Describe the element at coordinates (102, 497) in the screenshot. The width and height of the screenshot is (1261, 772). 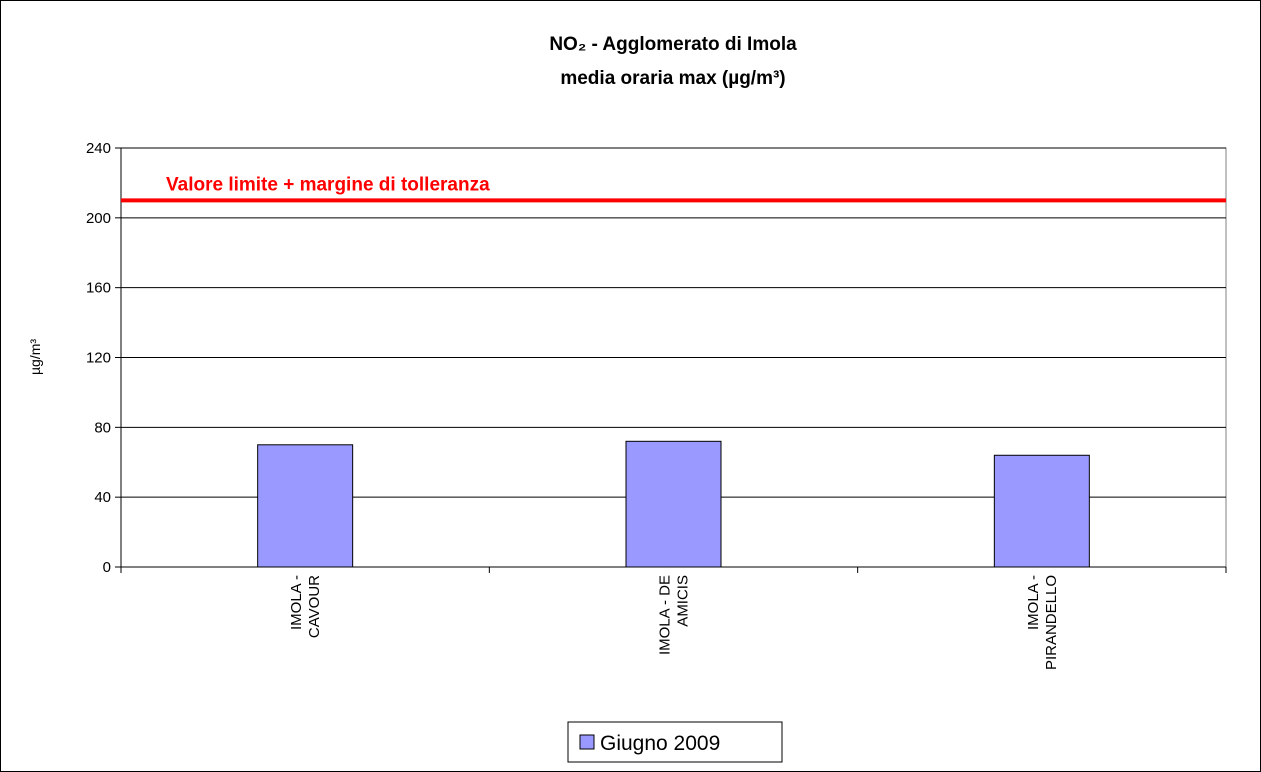
I see `y-tick-label: 40` at that location.